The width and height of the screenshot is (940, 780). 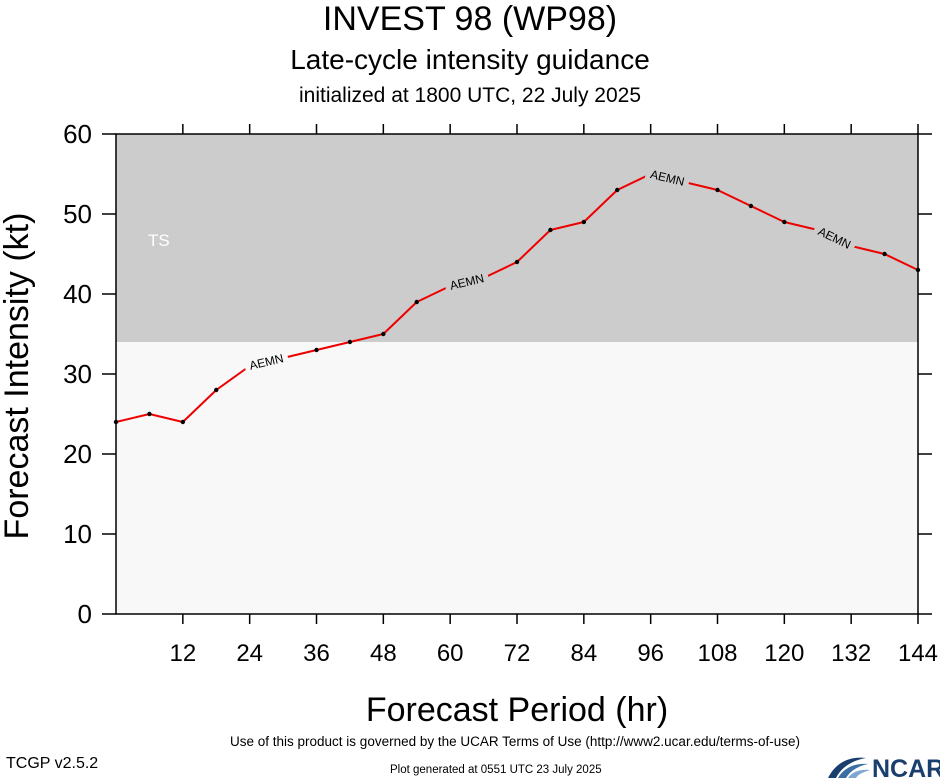 I want to click on version-label: TCGP v2.5.2, so click(x=52, y=763).